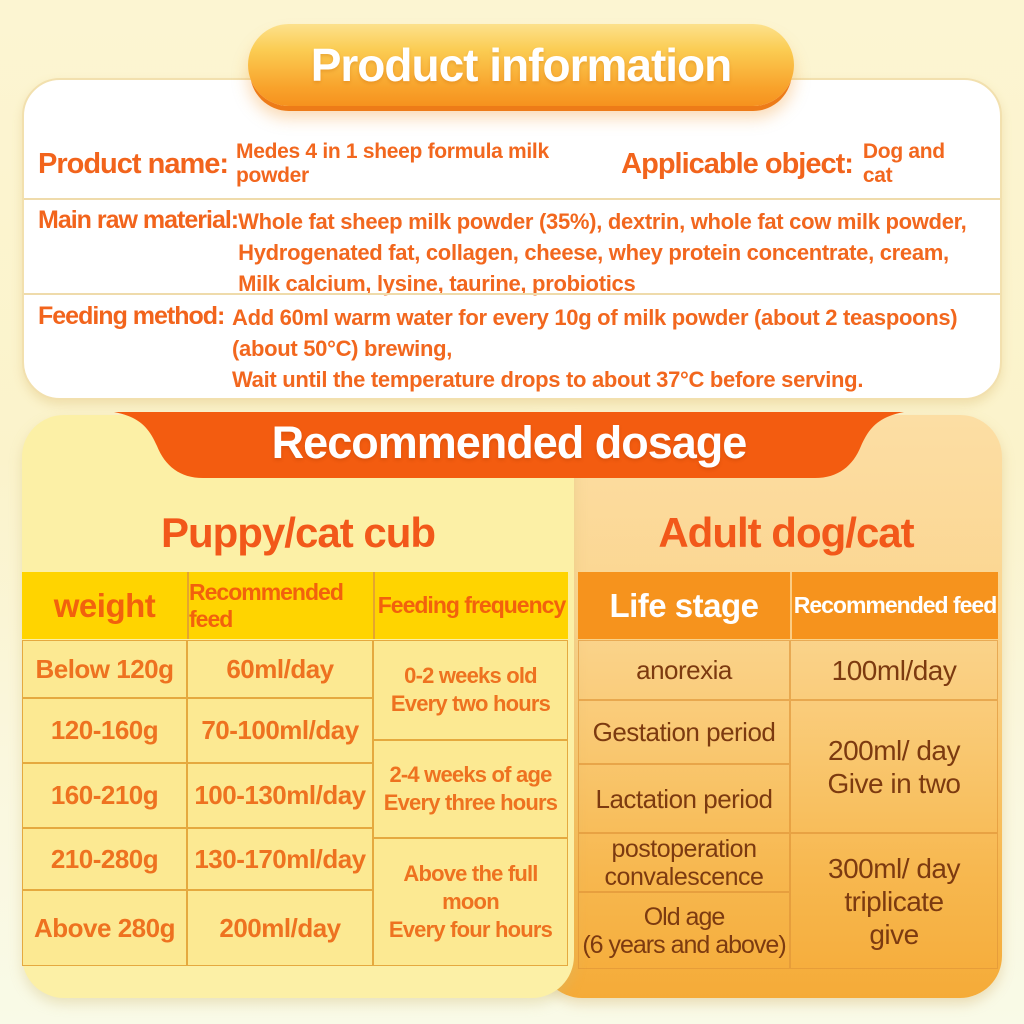  I want to click on dosage-banner-shape, so click(509, 445).